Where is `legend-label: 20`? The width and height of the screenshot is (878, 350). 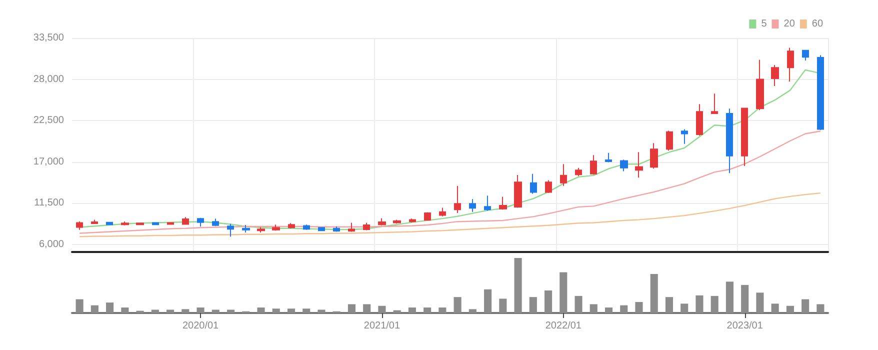 legend-label: 20 is located at coordinates (790, 24).